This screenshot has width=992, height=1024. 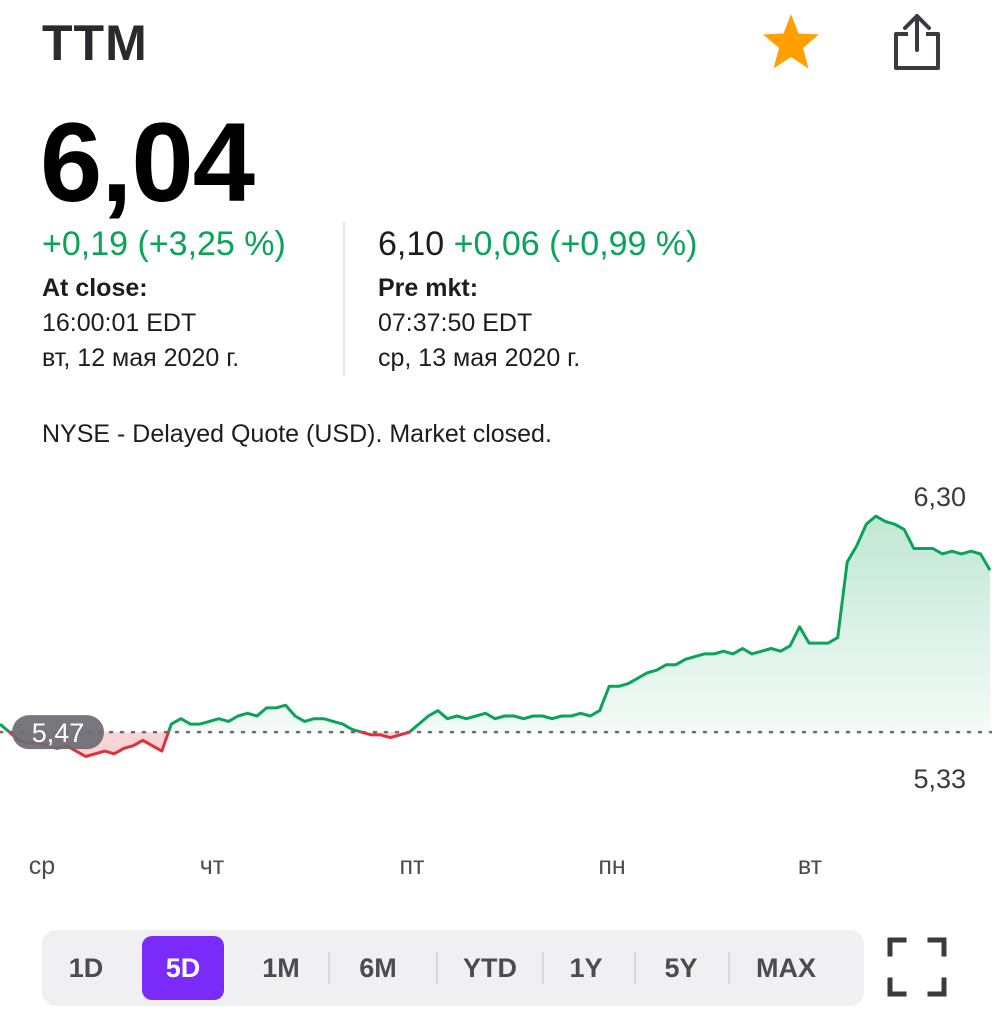 What do you see at coordinates (490, 968) in the screenshot?
I see `range-button-ytd: YTD` at bounding box center [490, 968].